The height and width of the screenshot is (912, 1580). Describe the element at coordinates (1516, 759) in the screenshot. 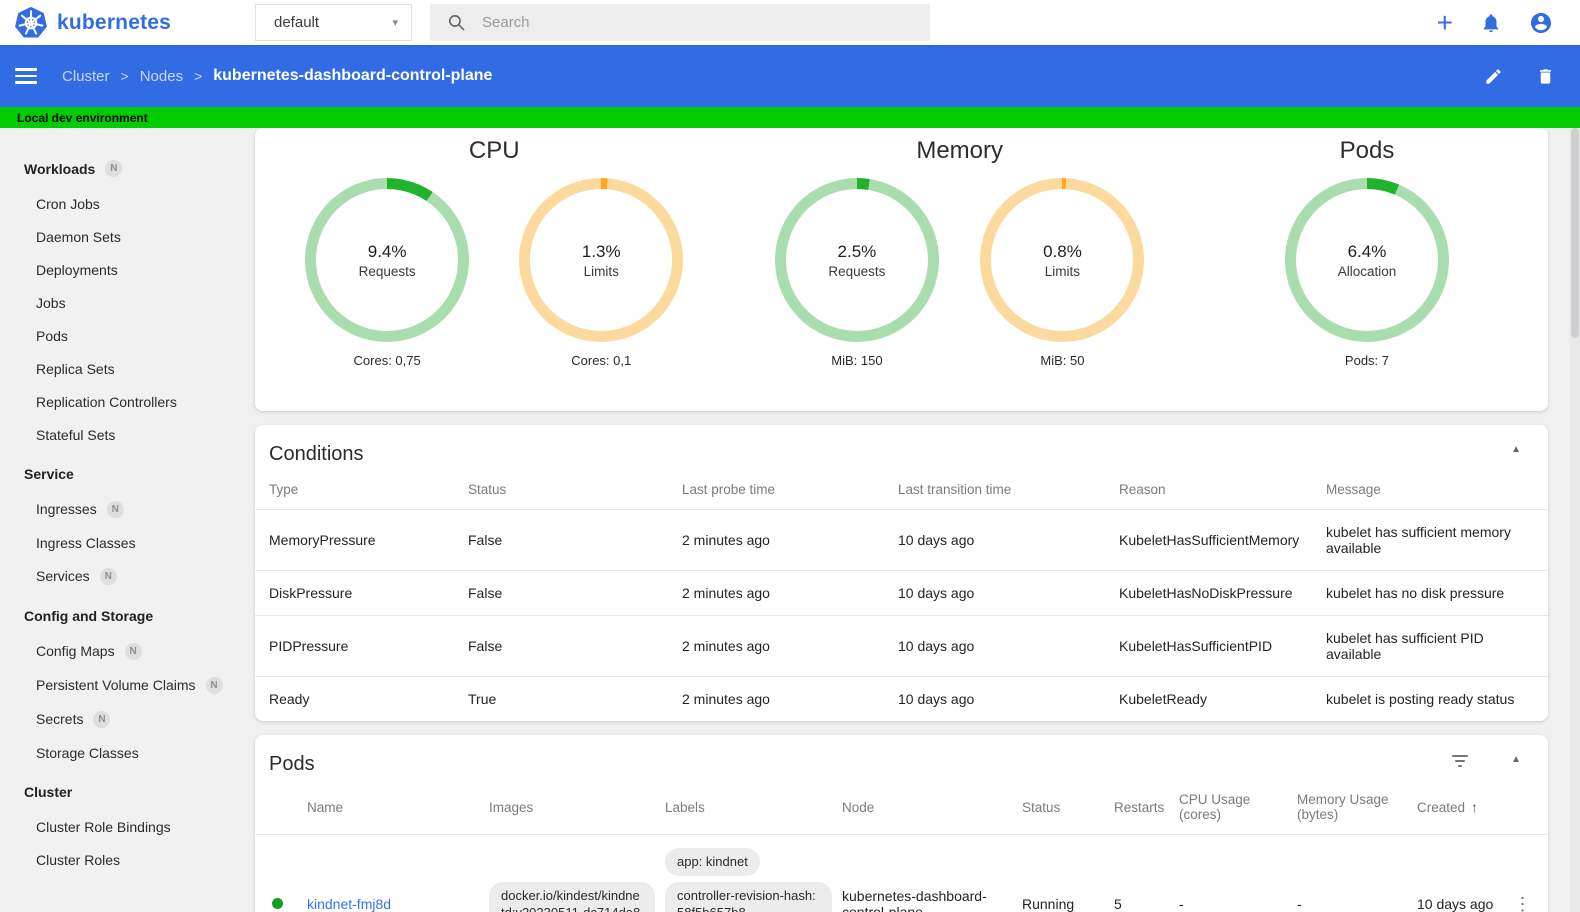

I see `collapse-pods-icon: ▲` at that location.